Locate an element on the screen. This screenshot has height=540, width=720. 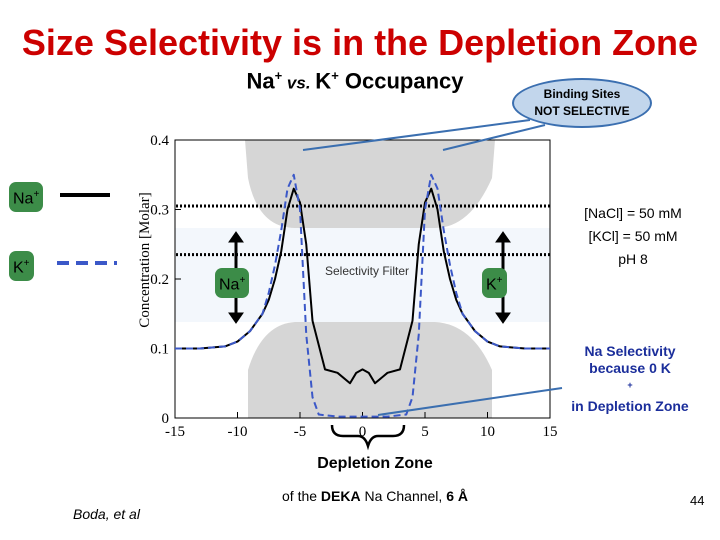
page-number: 44 is located at coordinates (697, 500).